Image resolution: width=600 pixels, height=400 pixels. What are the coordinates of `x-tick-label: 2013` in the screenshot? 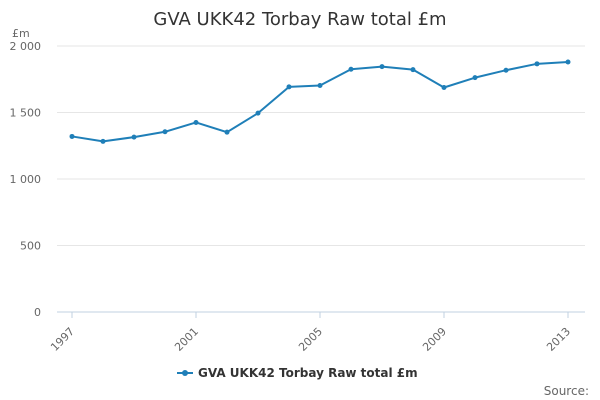 It's located at (558, 339).